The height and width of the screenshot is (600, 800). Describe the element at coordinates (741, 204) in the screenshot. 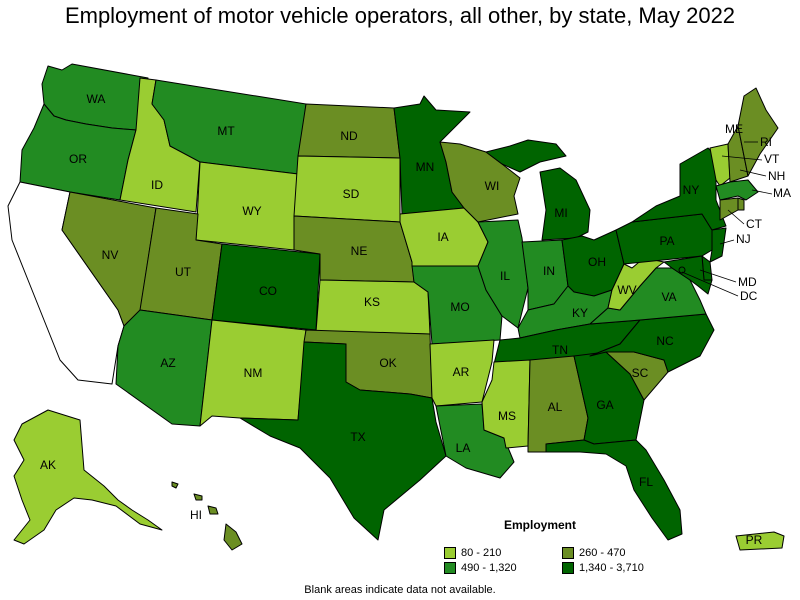

I see `state-RI` at that location.